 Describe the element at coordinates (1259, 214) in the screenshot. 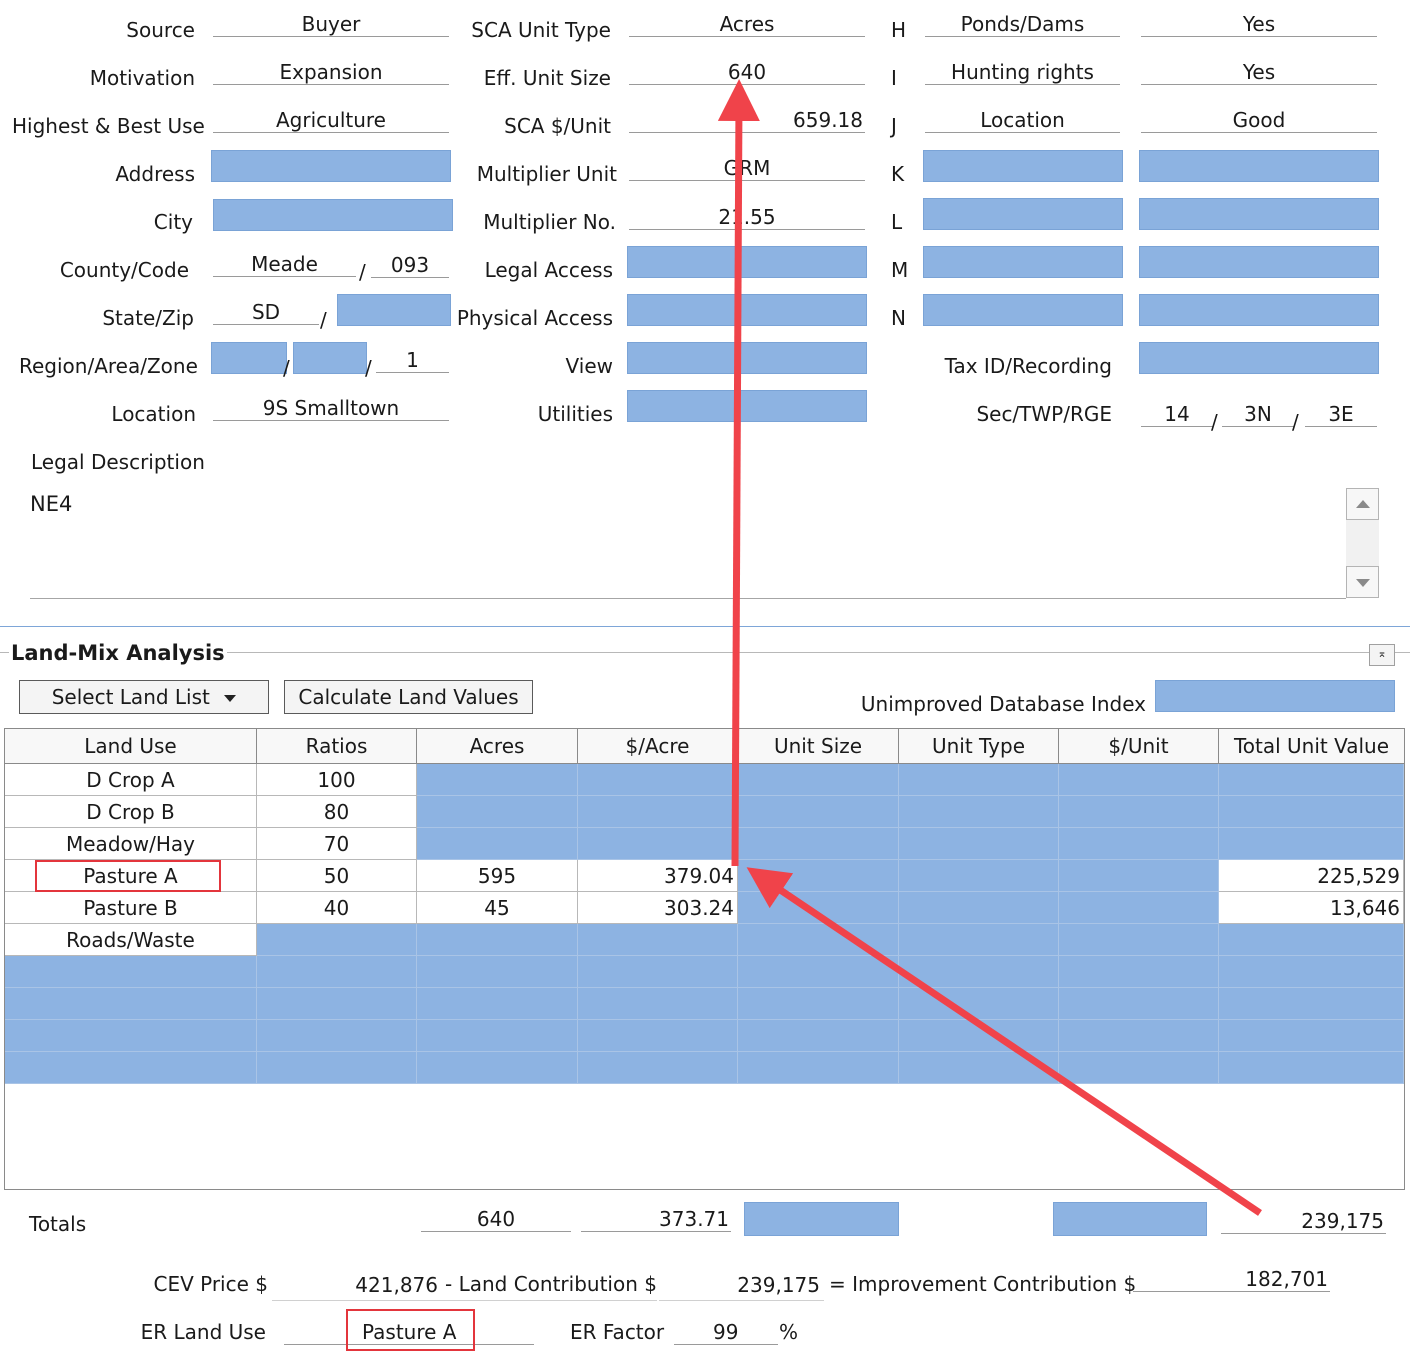

I see `adjustment-l-value-field` at that location.